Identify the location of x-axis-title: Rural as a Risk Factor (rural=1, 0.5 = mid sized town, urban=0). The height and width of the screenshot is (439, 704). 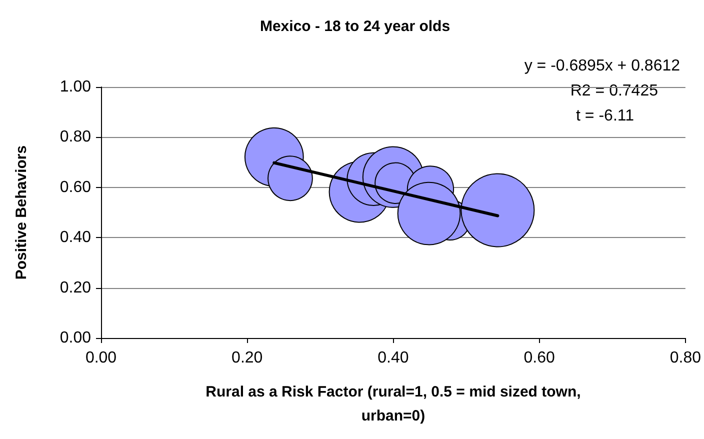
(393, 404).